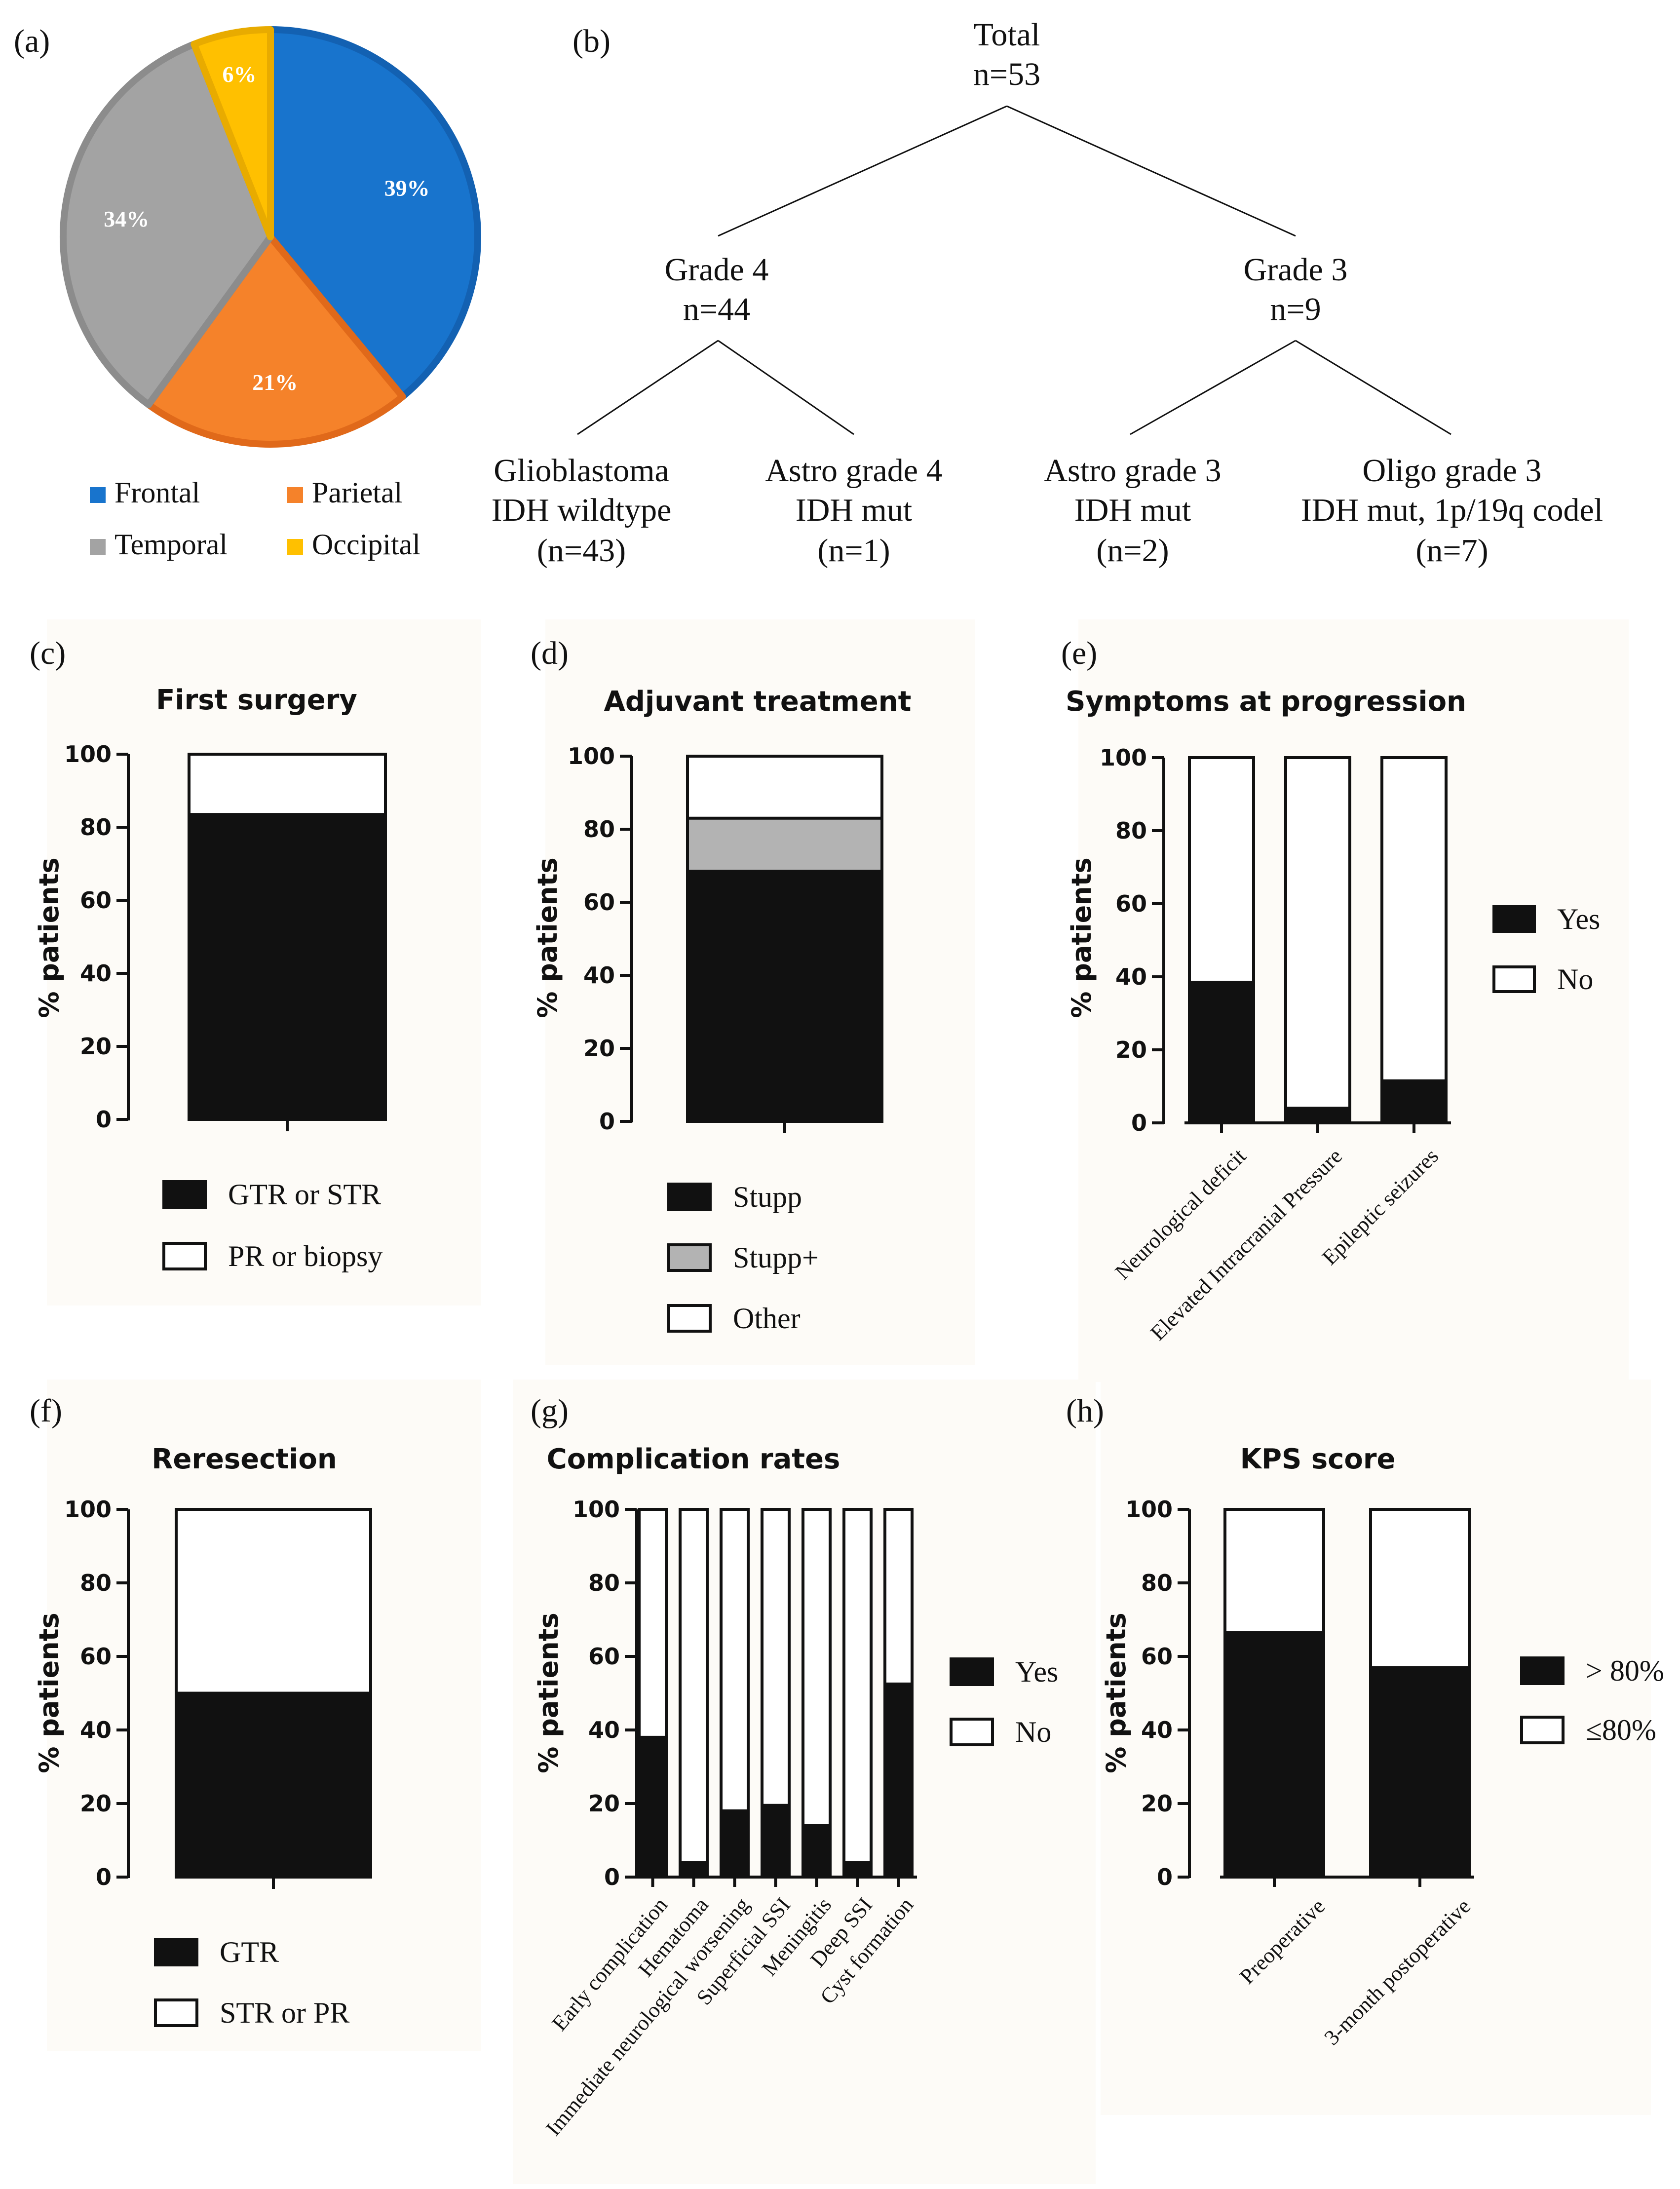 Image resolution: width=1680 pixels, height=2189 pixels. What do you see at coordinates (96, 1730) in the screenshot?
I see `y-tick-label-f: 40` at bounding box center [96, 1730].